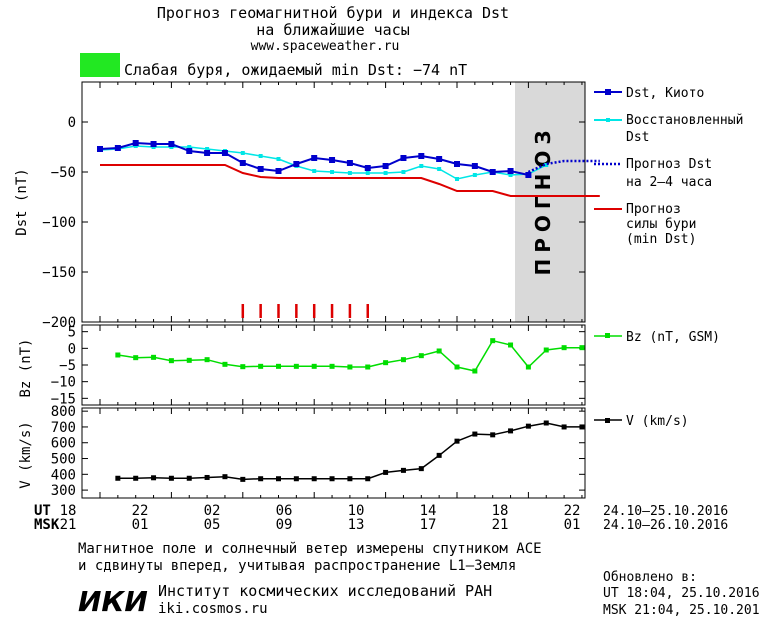 The image size is (760, 620). Describe the element at coordinates (684, 120) in the screenshot. I see `legend-restored-1: Восстановленный` at that location.